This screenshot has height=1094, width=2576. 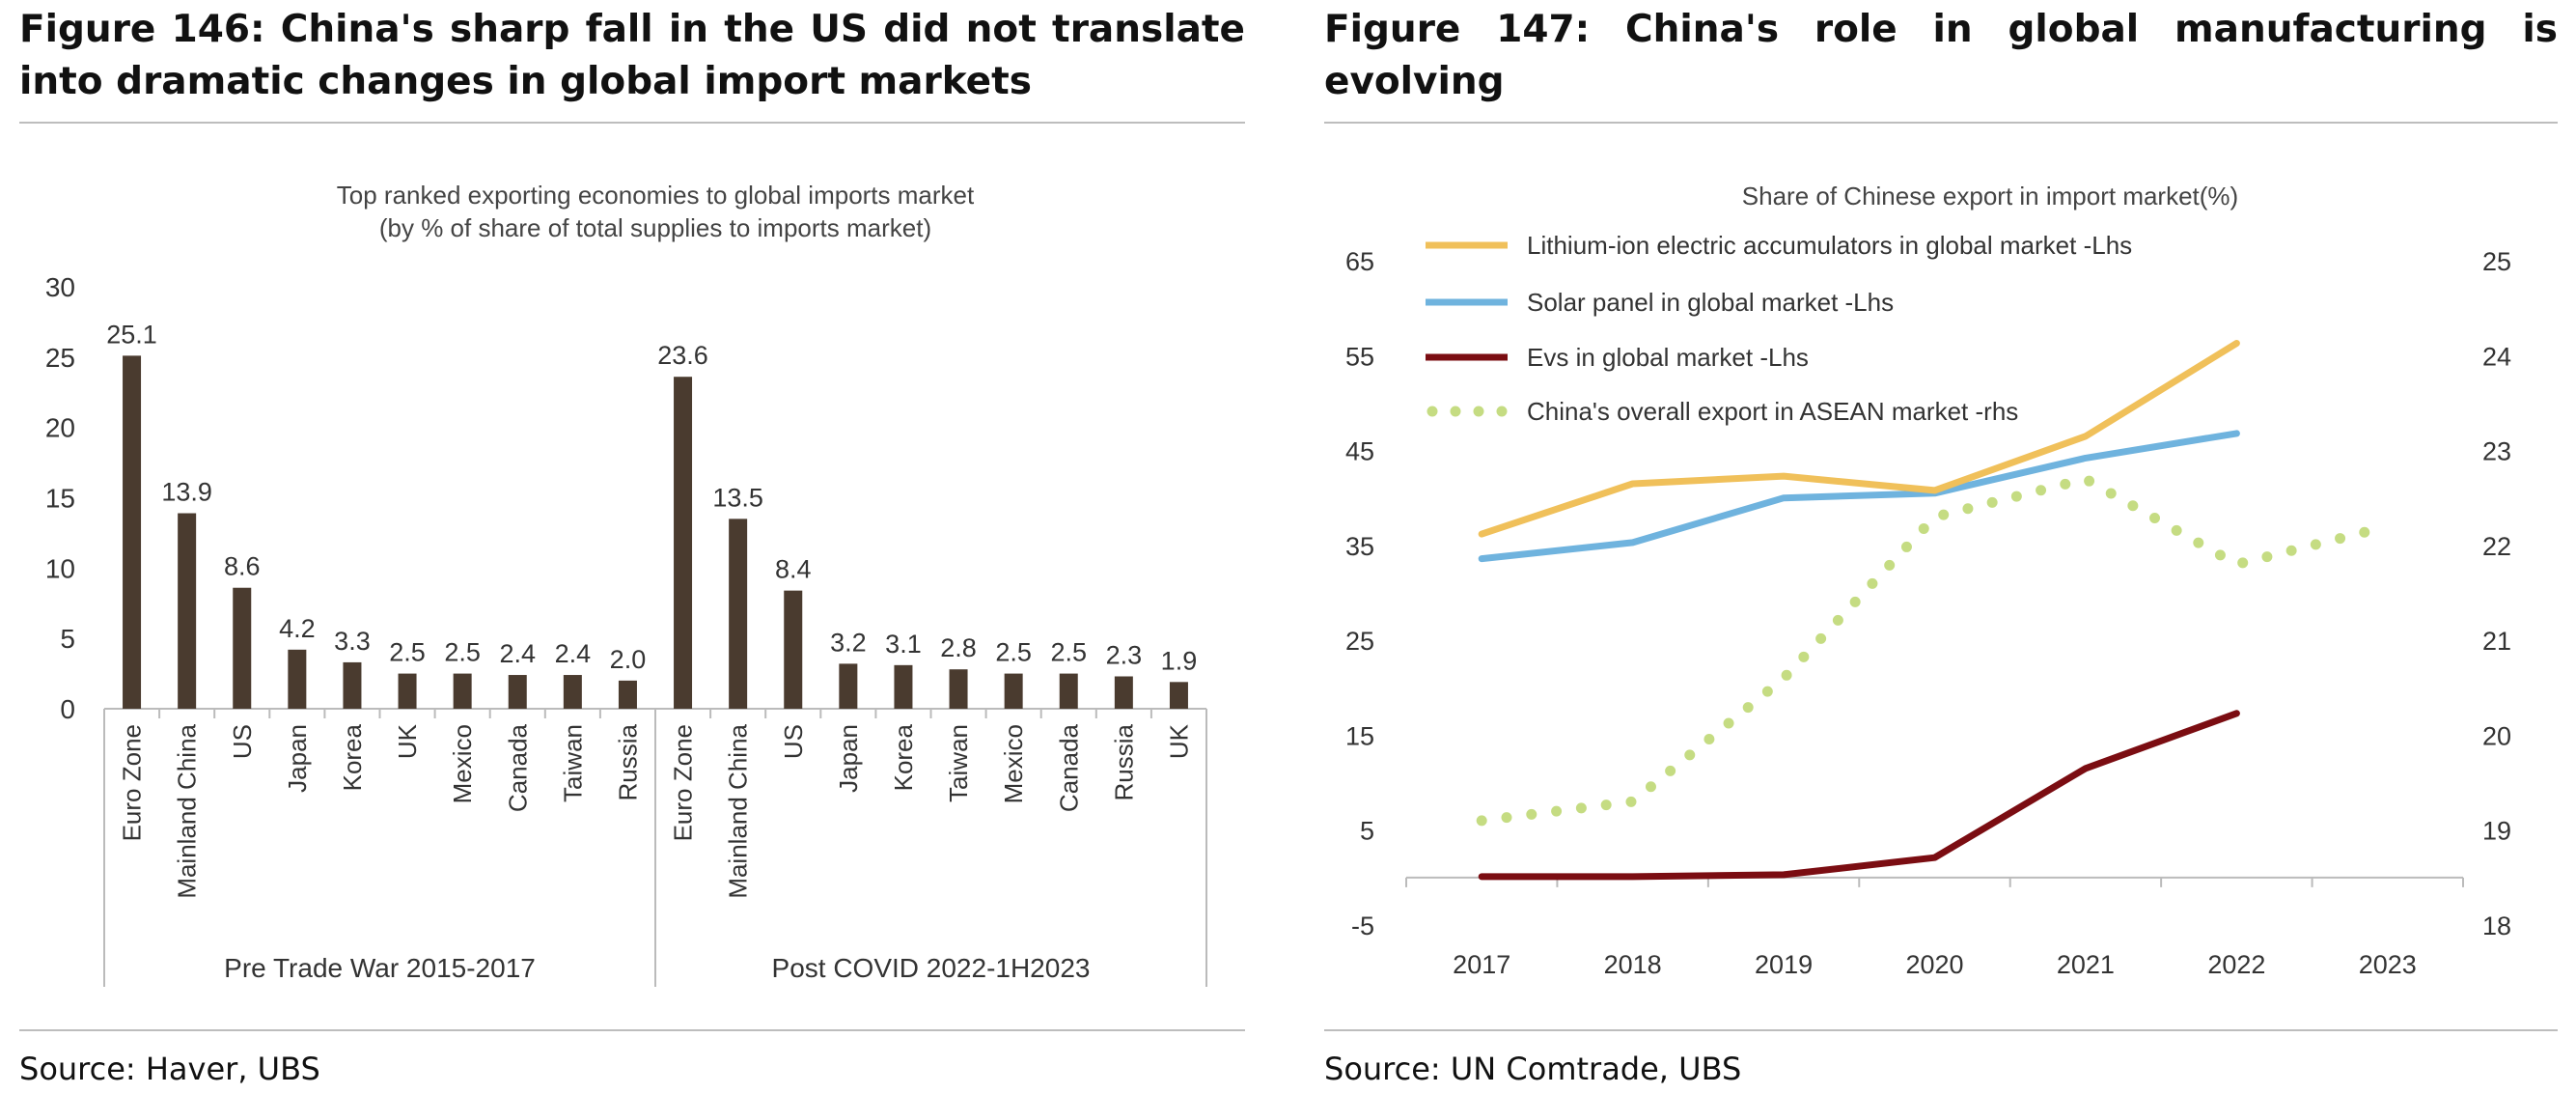 What do you see at coordinates (60, 358) in the screenshot?
I see `y-tick-label: 25` at bounding box center [60, 358].